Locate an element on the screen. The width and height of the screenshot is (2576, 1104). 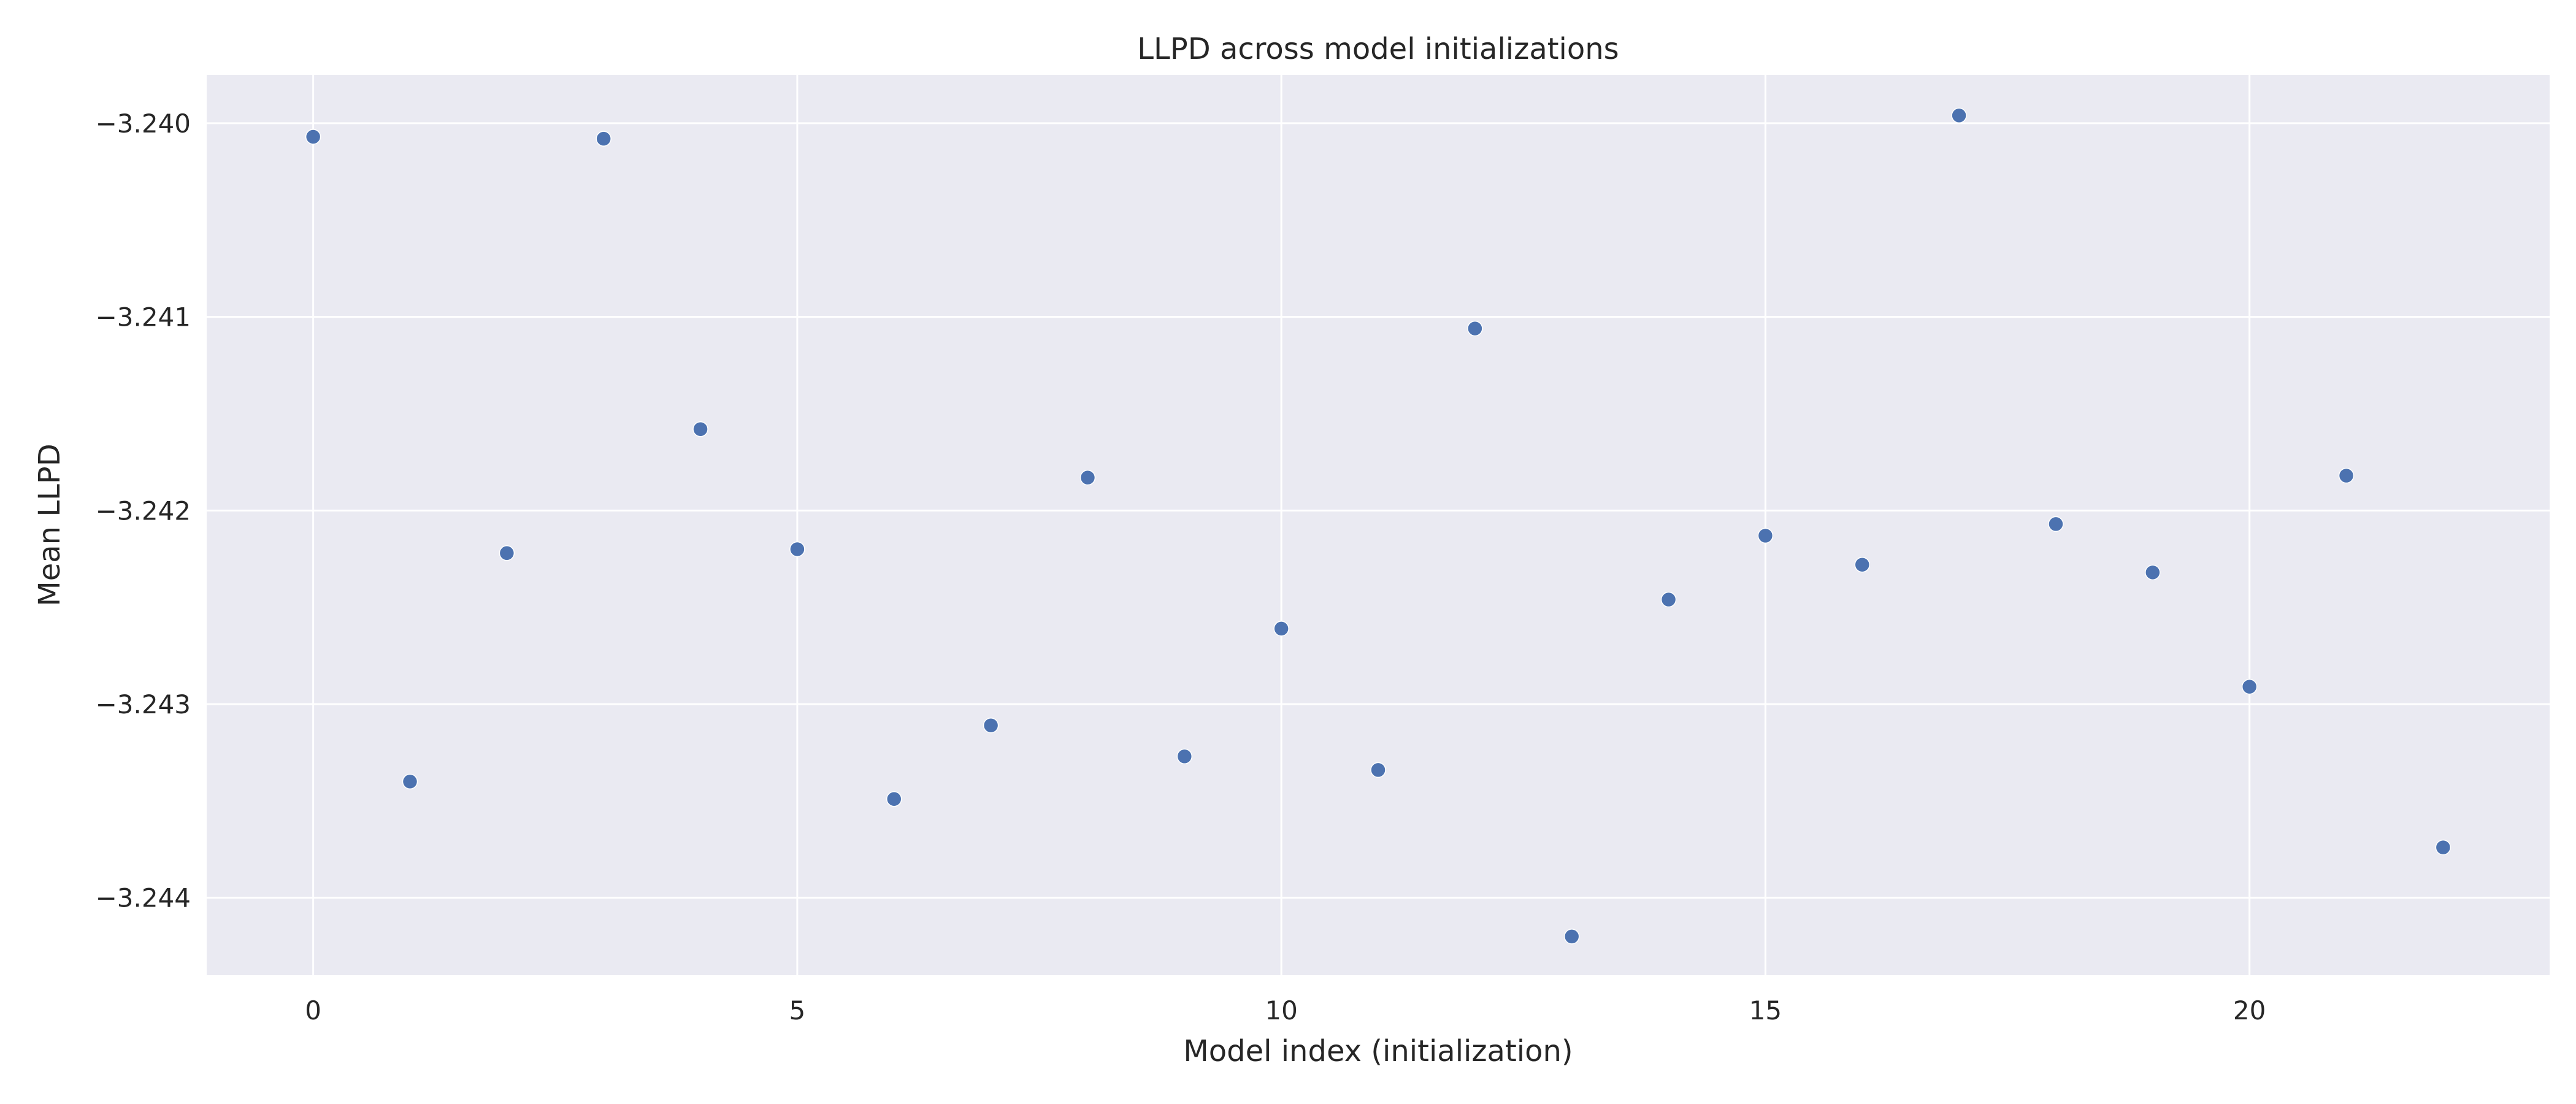
x-tick-label: 10 is located at coordinates (1281, 1010).